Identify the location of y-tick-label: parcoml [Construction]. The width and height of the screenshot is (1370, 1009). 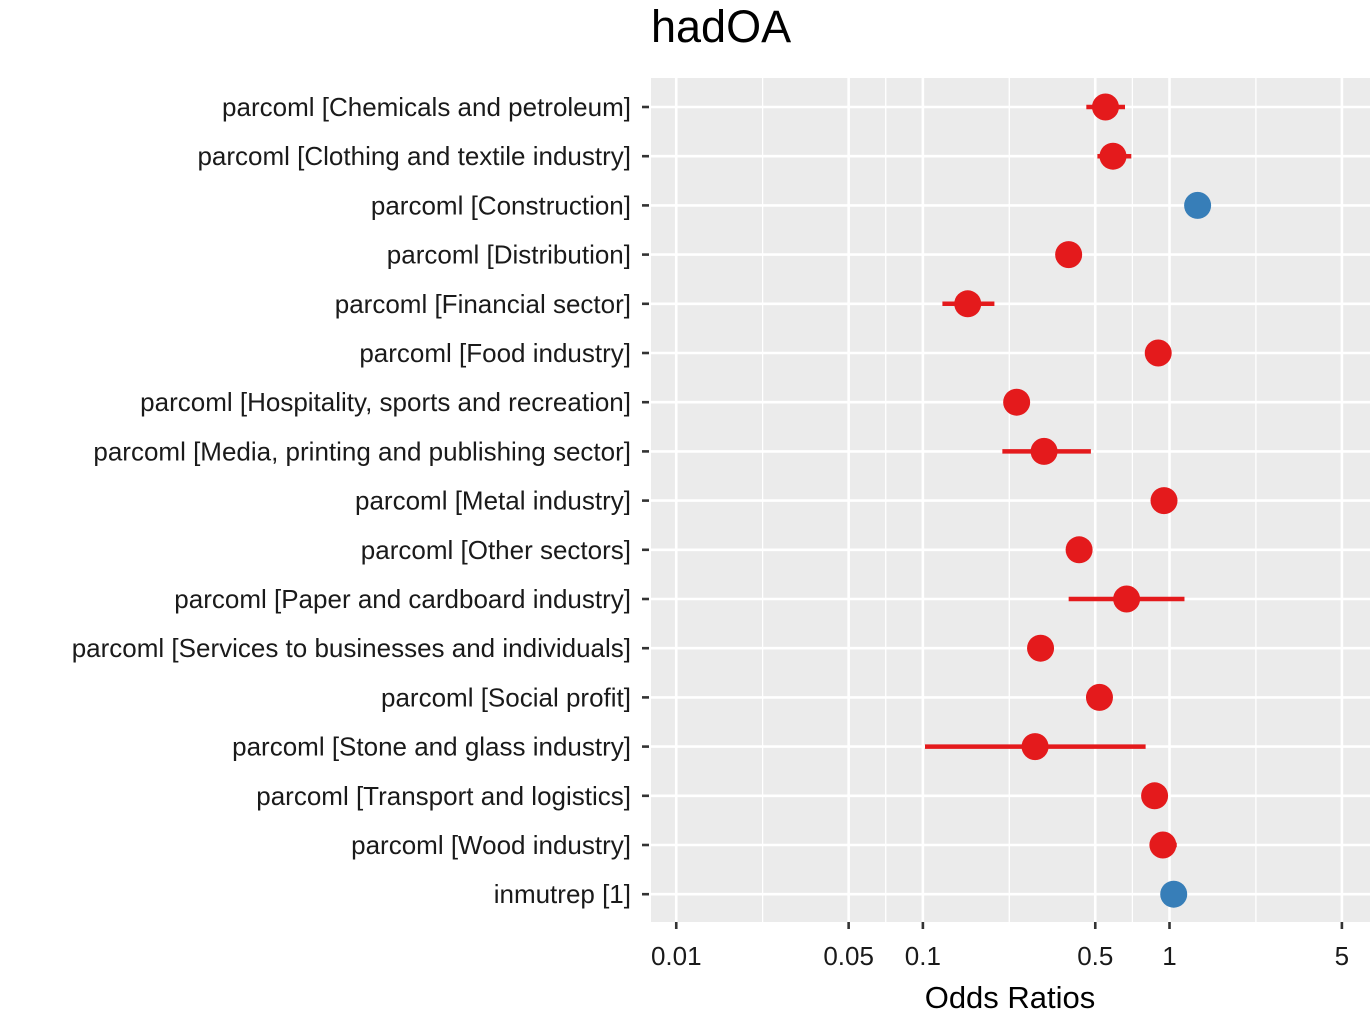
(501, 205).